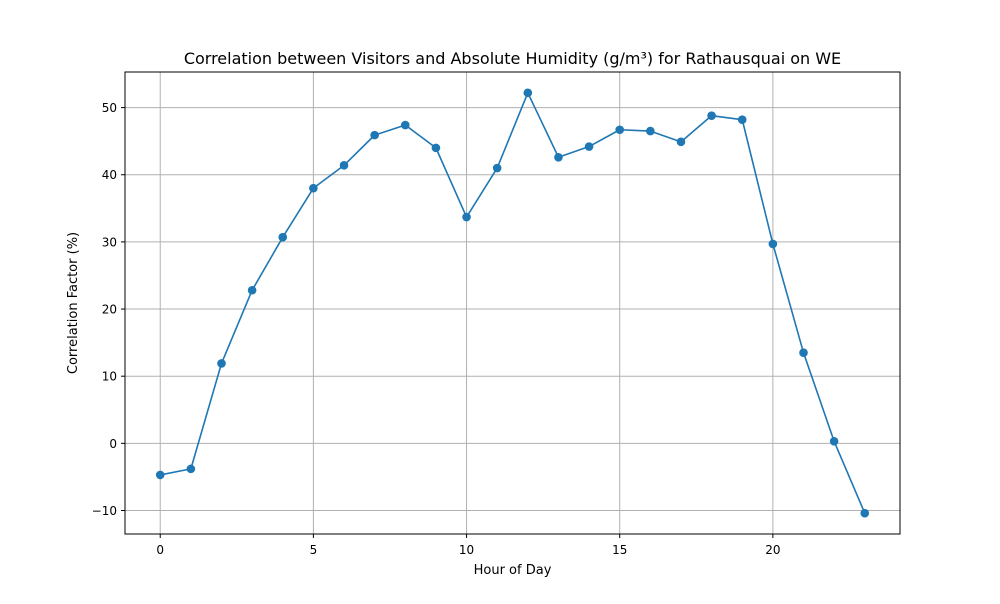 This screenshot has height=604, width=1000. Describe the element at coordinates (160, 550) in the screenshot. I see `x-tick-label: 0` at that location.